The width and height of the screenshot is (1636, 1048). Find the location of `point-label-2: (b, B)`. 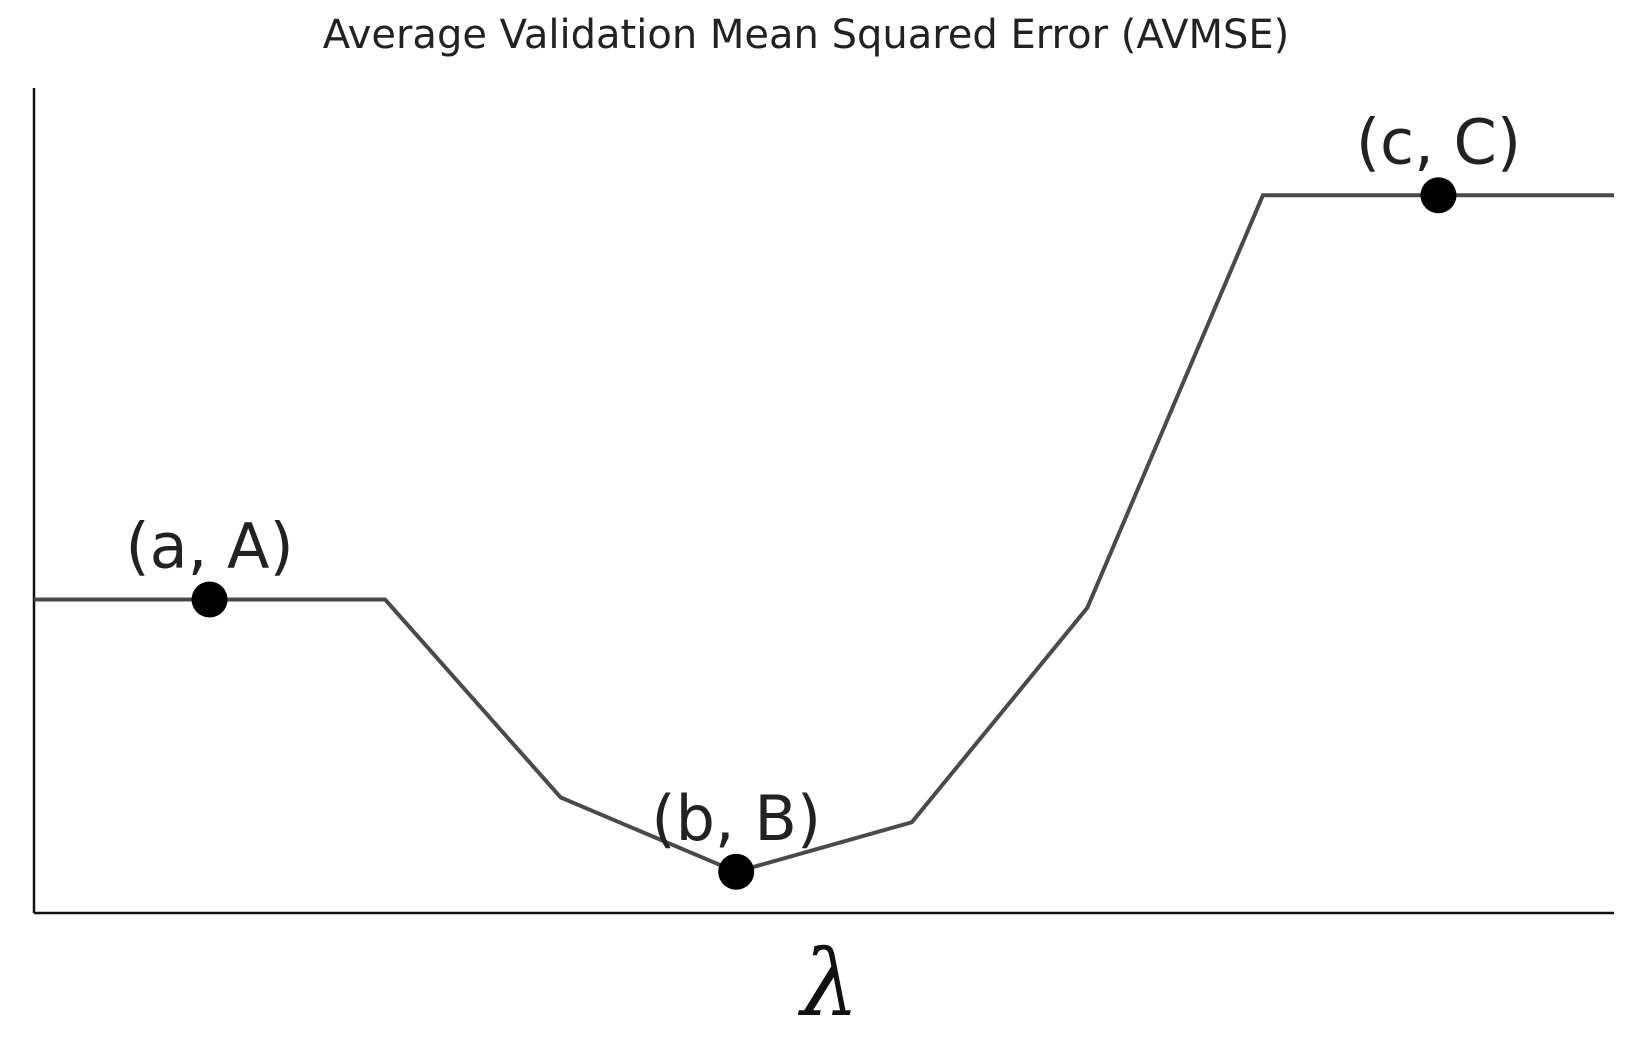

point-label-2: (b, B) is located at coordinates (736, 818).